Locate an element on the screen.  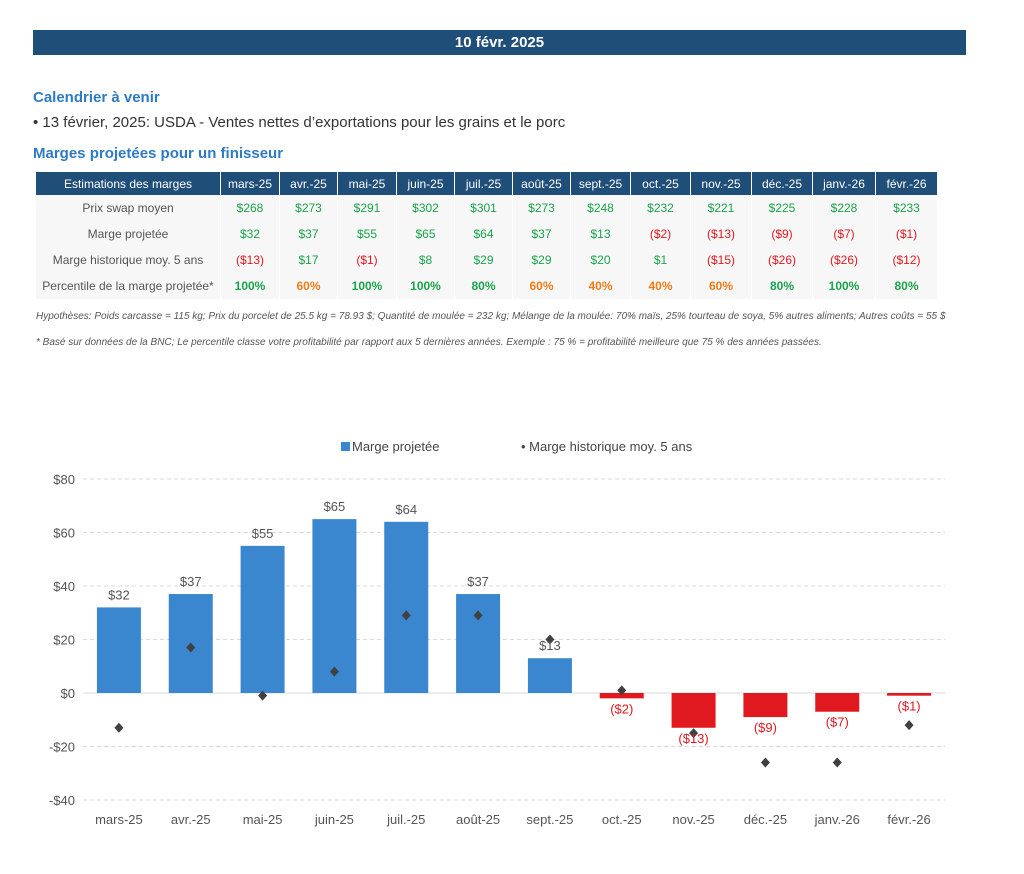
month-header: mars-25 is located at coordinates (250, 183).